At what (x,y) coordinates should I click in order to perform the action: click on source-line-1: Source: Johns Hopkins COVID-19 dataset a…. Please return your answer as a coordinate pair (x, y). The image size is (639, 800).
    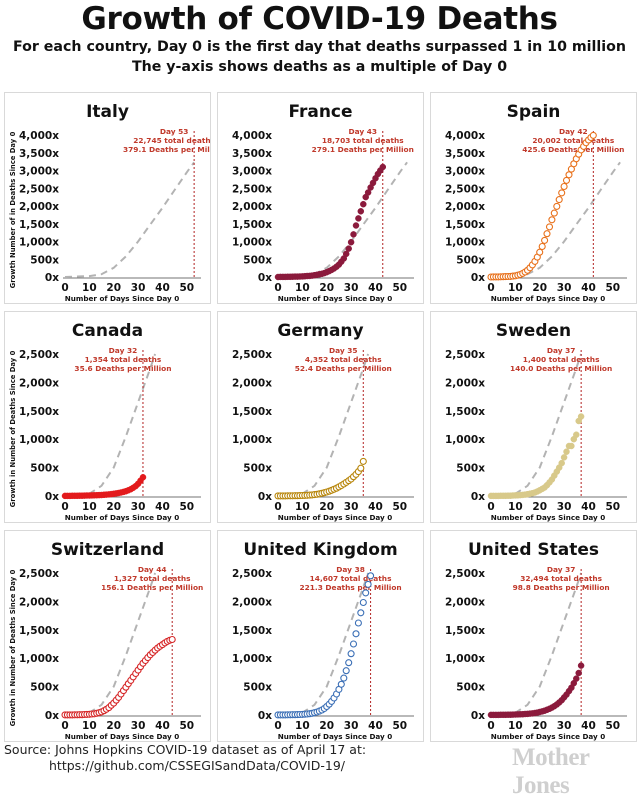
    Looking at the image, I should click on (185, 749).